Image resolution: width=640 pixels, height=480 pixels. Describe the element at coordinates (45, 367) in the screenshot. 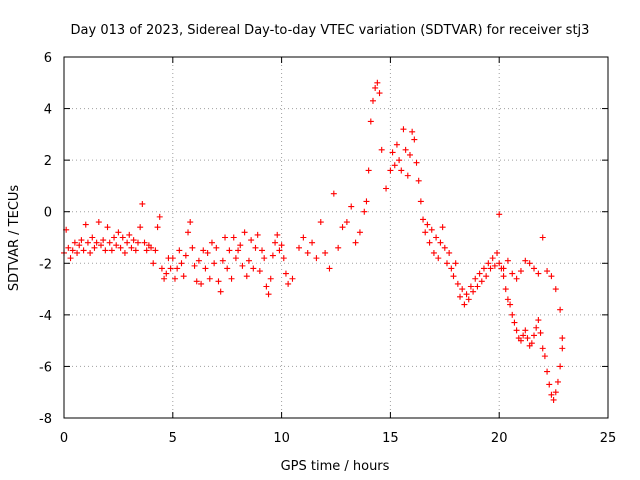

I see `y-tick-label: -6` at that location.